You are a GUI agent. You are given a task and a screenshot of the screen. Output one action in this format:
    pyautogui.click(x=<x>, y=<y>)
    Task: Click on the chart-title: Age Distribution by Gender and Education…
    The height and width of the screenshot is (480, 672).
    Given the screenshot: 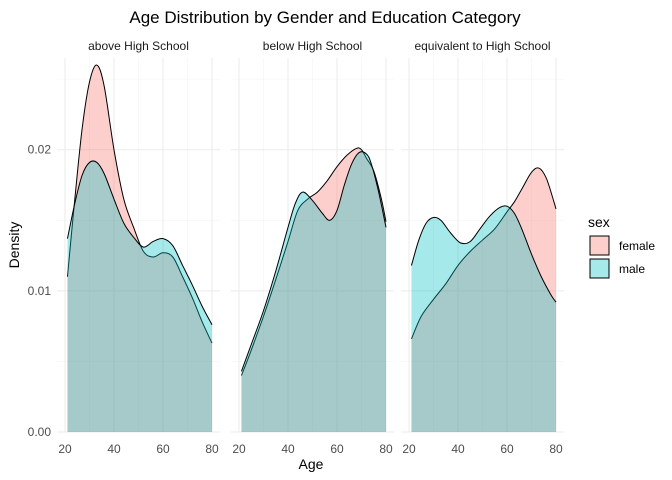 What is the action you would take?
    pyautogui.click(x=325, y=17)
    